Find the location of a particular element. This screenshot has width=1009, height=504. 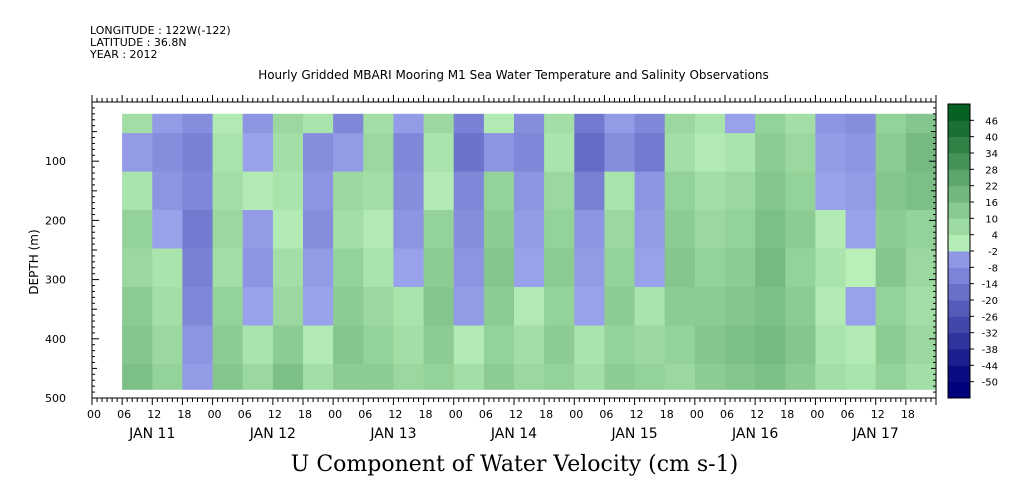

colorbar-label: -2 is located at coordinates (993, 252).